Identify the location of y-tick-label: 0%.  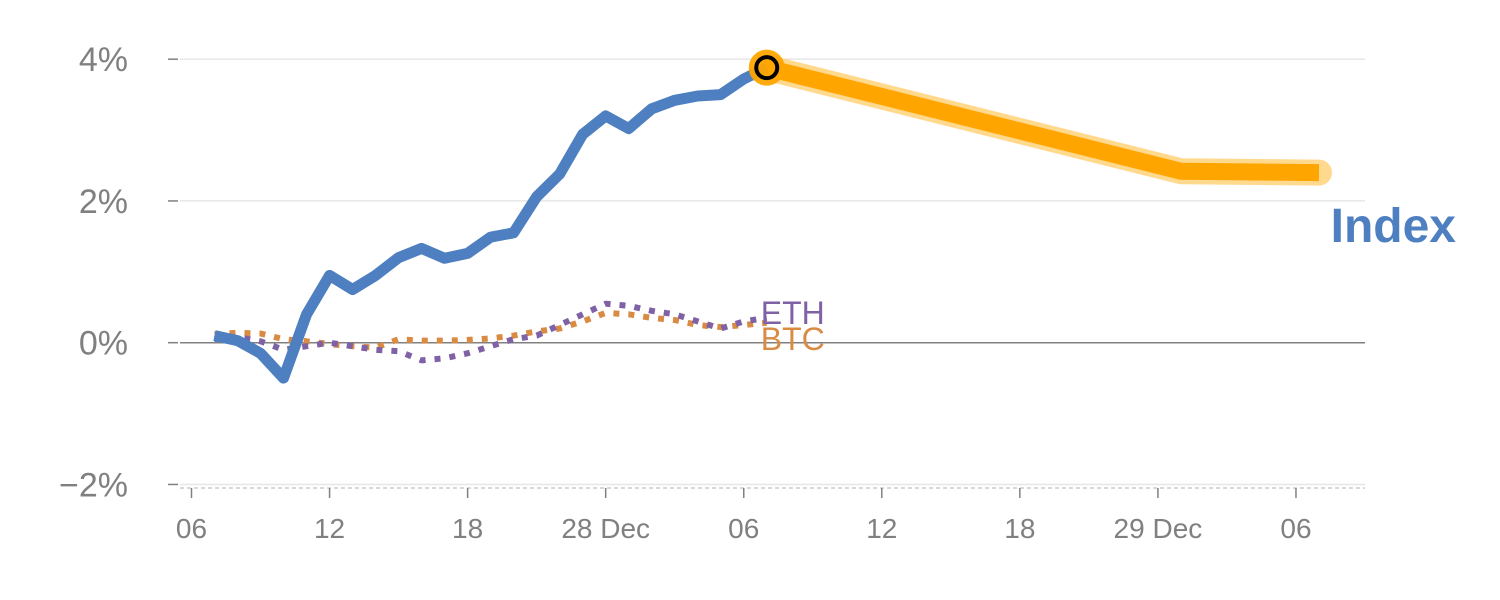
(103, 344).